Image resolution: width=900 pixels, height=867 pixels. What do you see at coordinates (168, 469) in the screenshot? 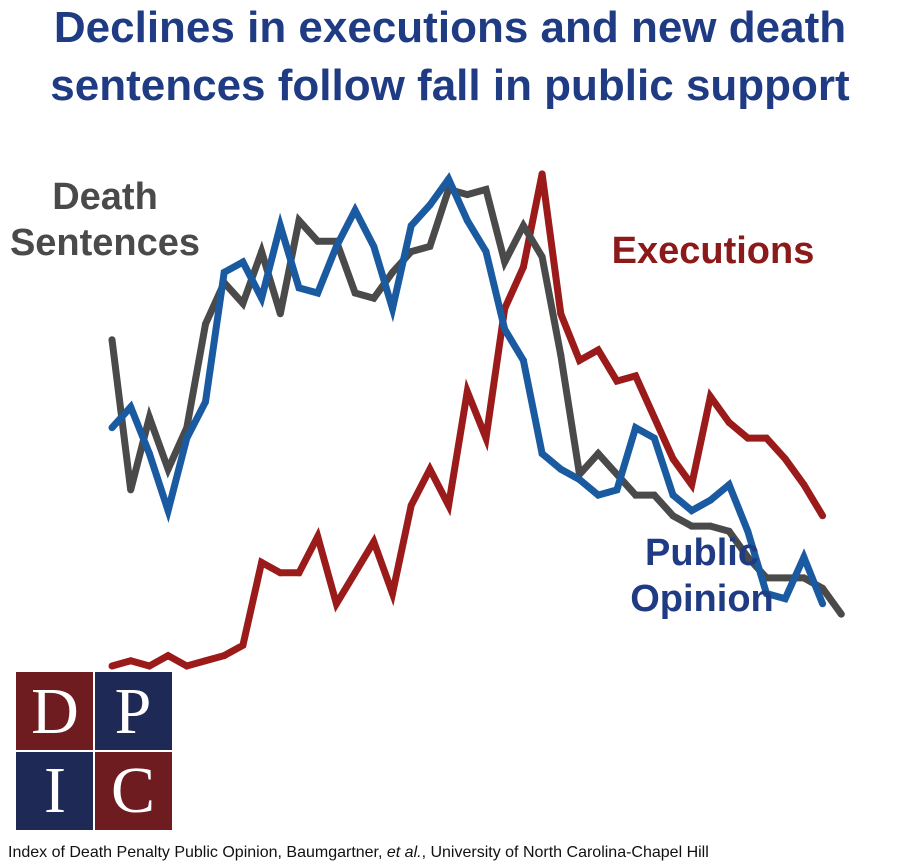
I see `data-point-death-sentences-1977` at bounding box center [168, 469].